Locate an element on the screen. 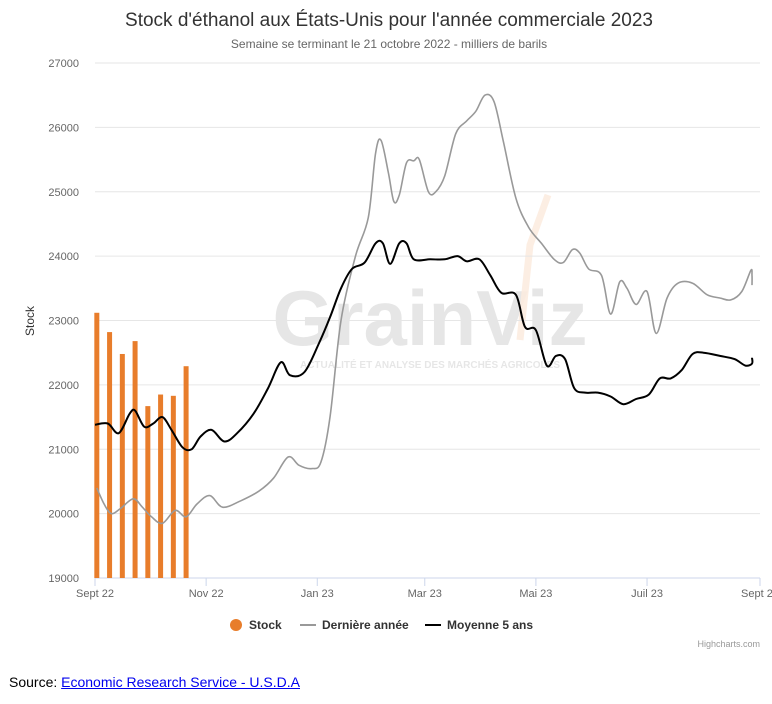 This screenshot has height=704, width=772. source-prefix: Source: is located at coordinates (35, 682).